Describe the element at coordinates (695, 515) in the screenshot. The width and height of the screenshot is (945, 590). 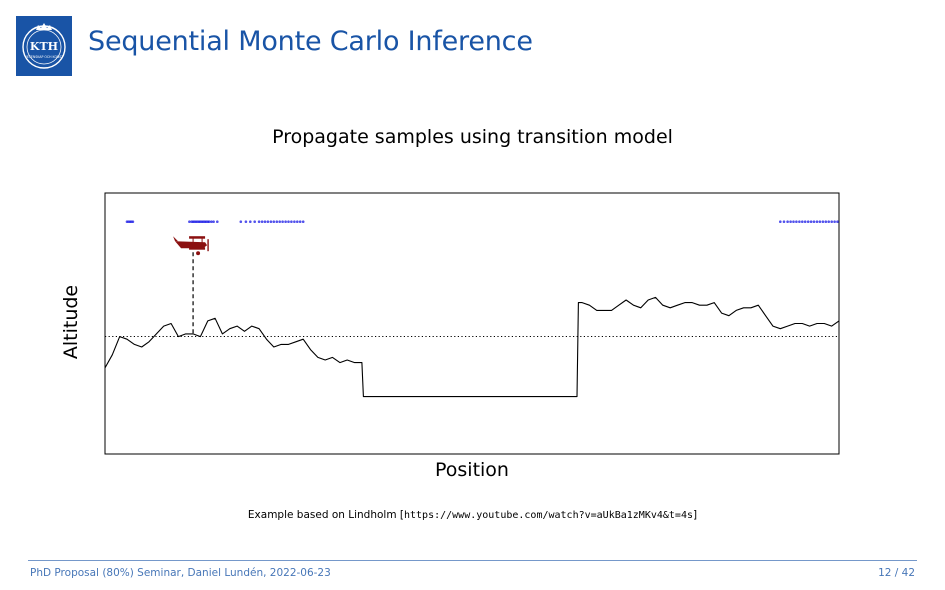
I see `reference-suffix: ]` at that location.